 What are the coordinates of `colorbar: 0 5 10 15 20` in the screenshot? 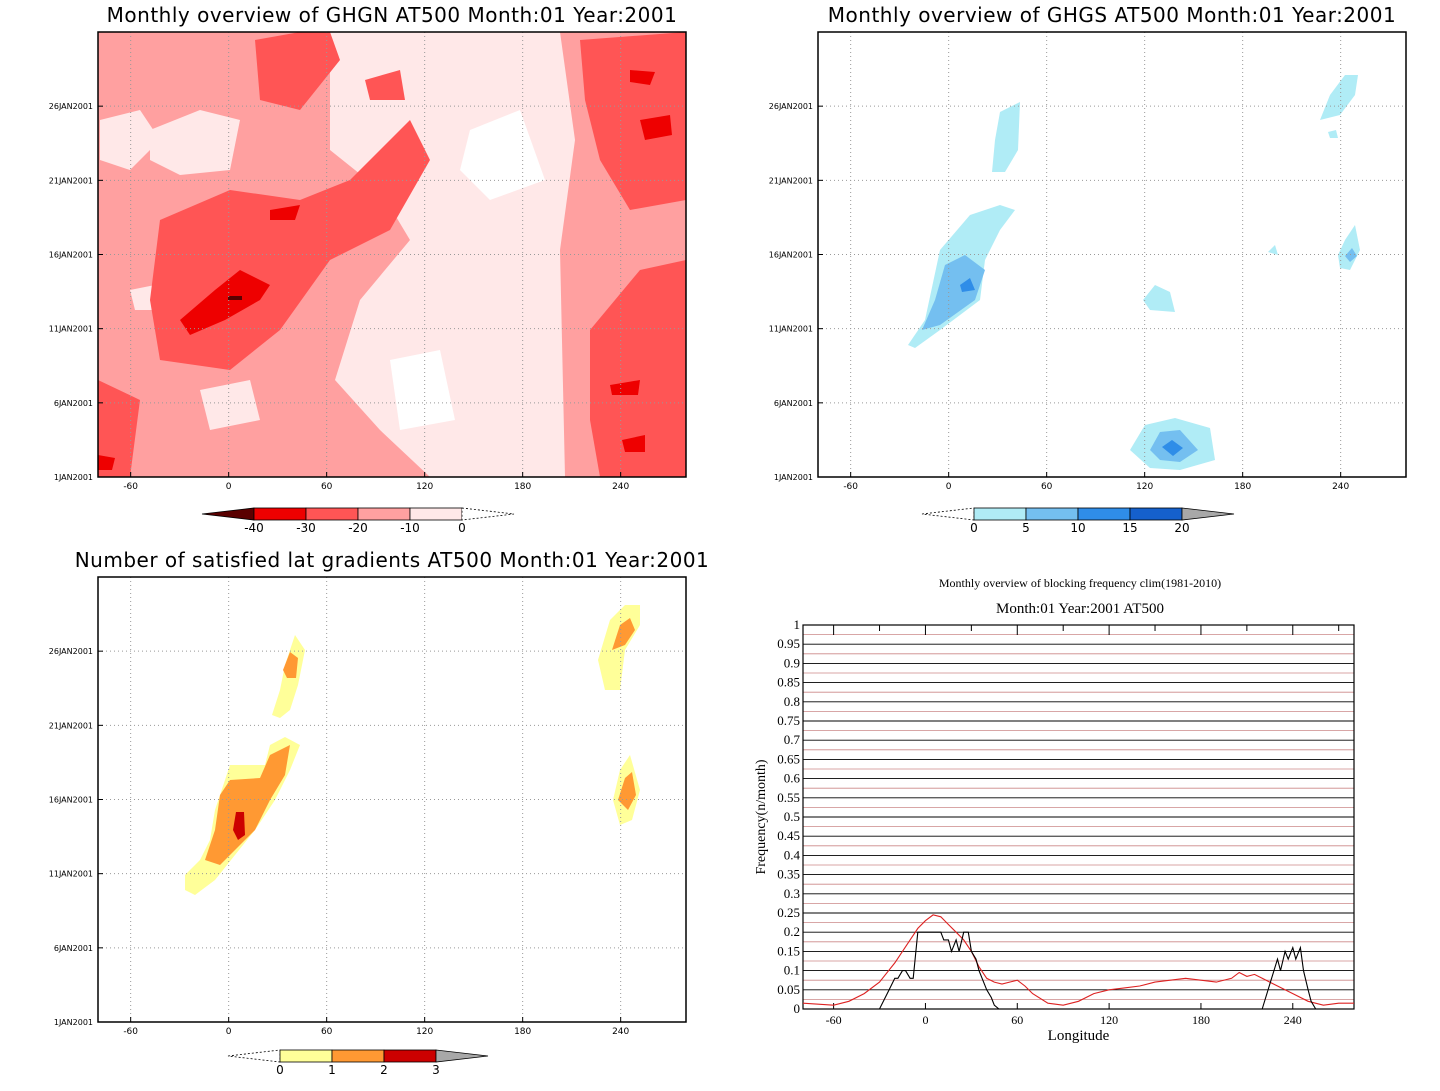 It's located at (1078, 521).